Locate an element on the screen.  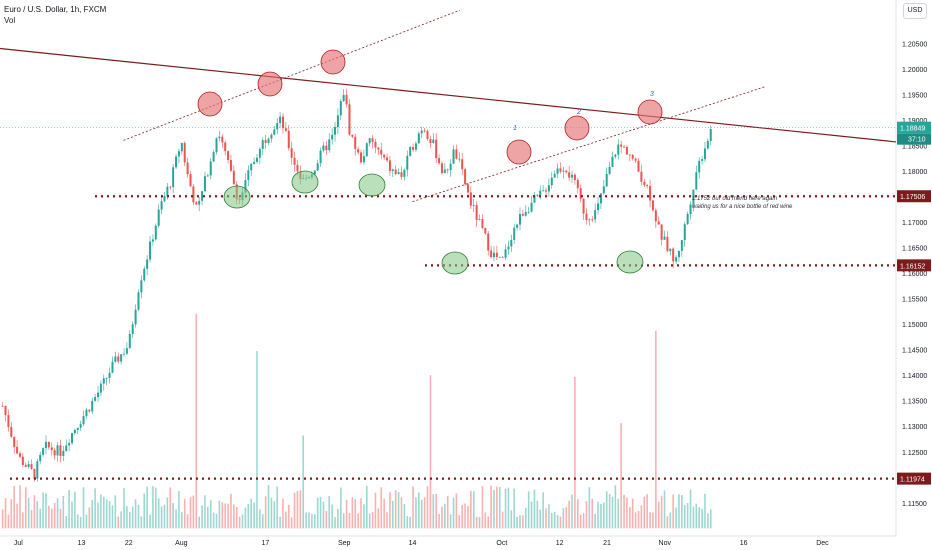
time-tick-label: 17 is located at coordinates (265, 543).